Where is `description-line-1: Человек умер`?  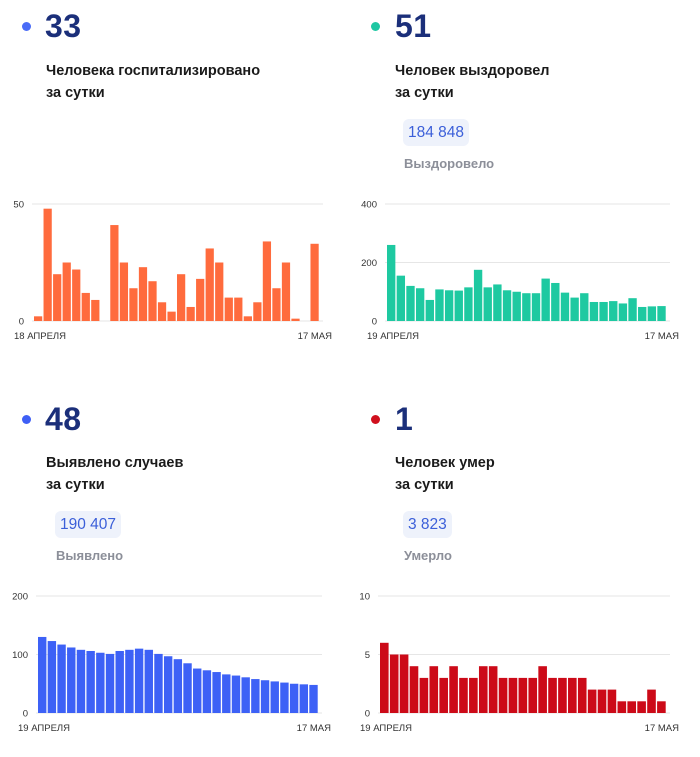 description-line-1: Человек умер is located at coordinates (445, 463).